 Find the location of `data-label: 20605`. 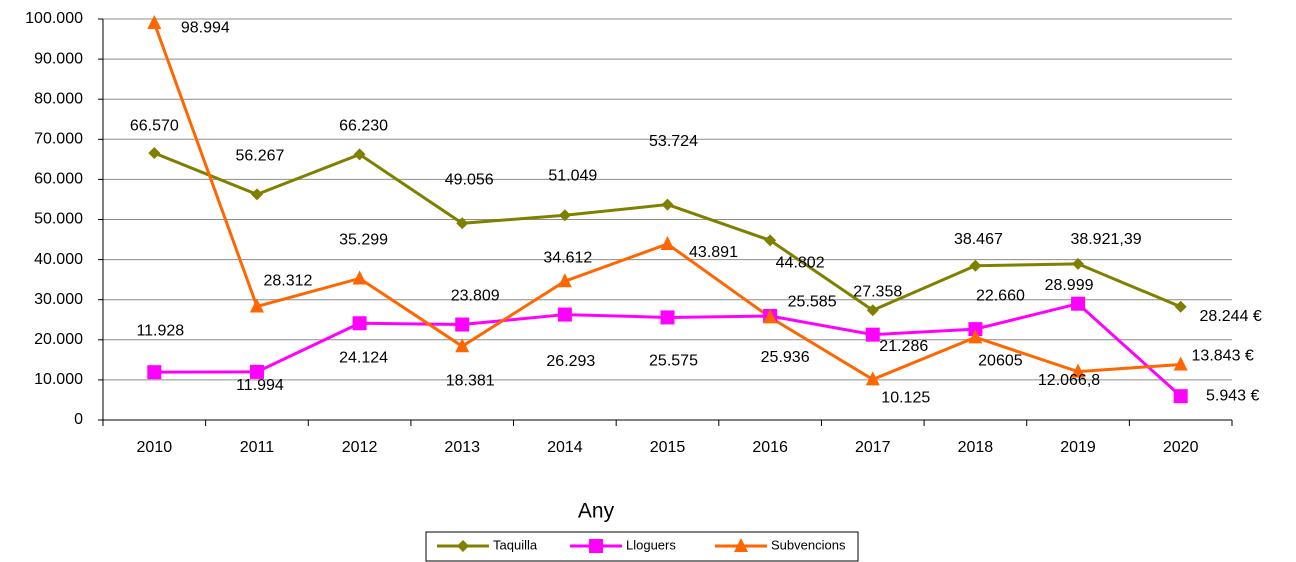

data-label: 20605 is located at coordinates (1000, 361).